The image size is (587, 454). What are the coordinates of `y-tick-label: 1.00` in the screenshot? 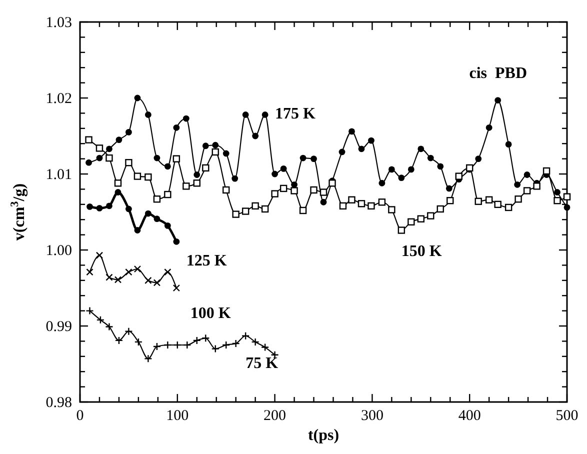 It's located at (59, 251).